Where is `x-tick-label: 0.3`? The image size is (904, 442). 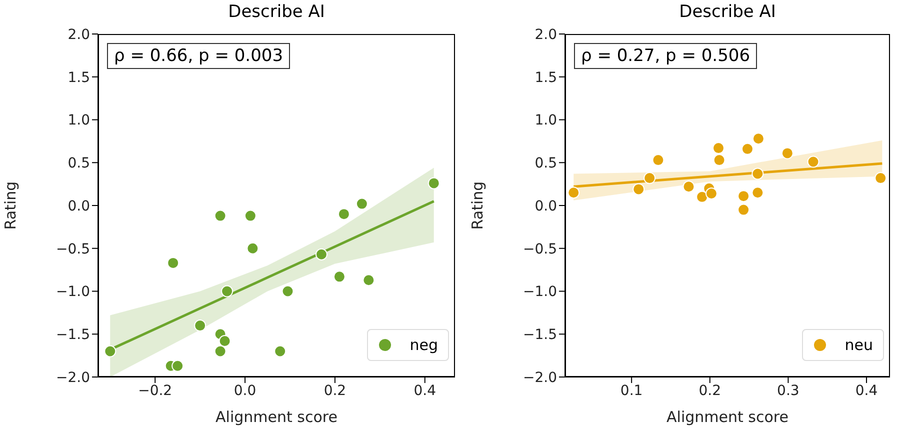 x-tick-label: 0.3 is located at coordinates (788, 390).